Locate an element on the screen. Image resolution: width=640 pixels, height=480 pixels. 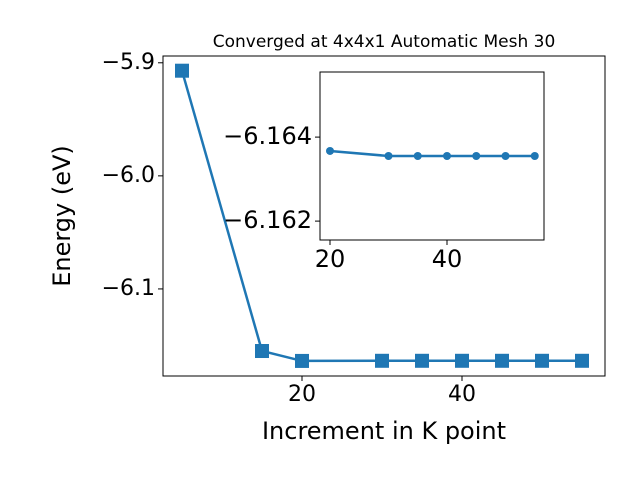
y-tick-label: −6.162 is located at coordinates (267, 220).